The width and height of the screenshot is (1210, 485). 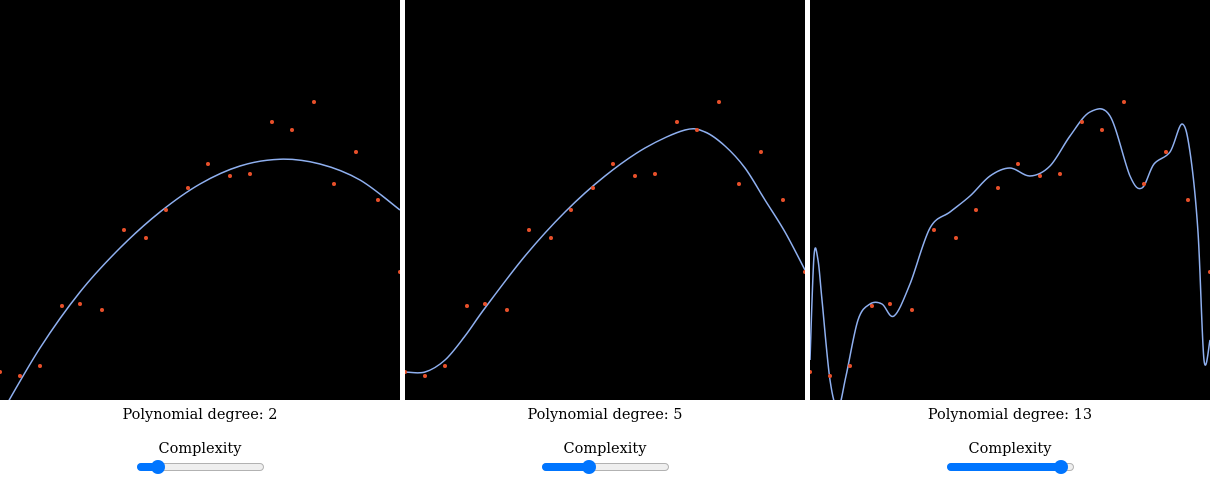 I want to click on degree-label: Polynomial degree: 5, so click(x=605, y=415).